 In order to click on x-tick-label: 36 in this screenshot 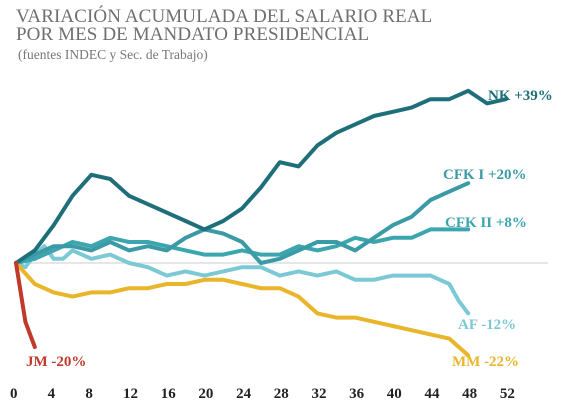, I will do `click(357, 394)`.